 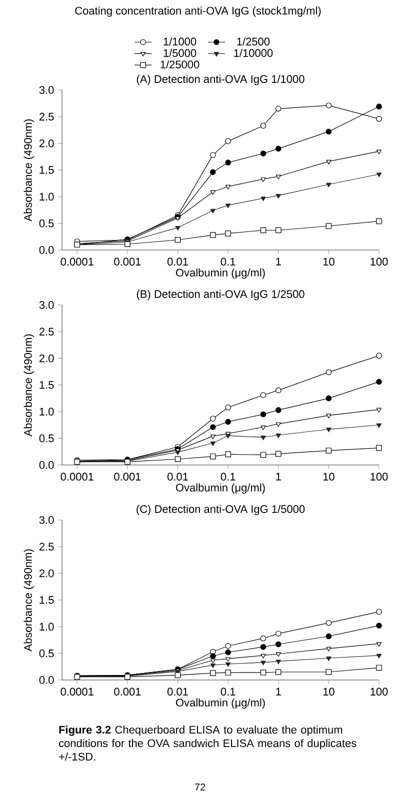 I want to click on chart-title: (A) Detection anti-OVA IgG 1/1000, so click(x=220, y=80).